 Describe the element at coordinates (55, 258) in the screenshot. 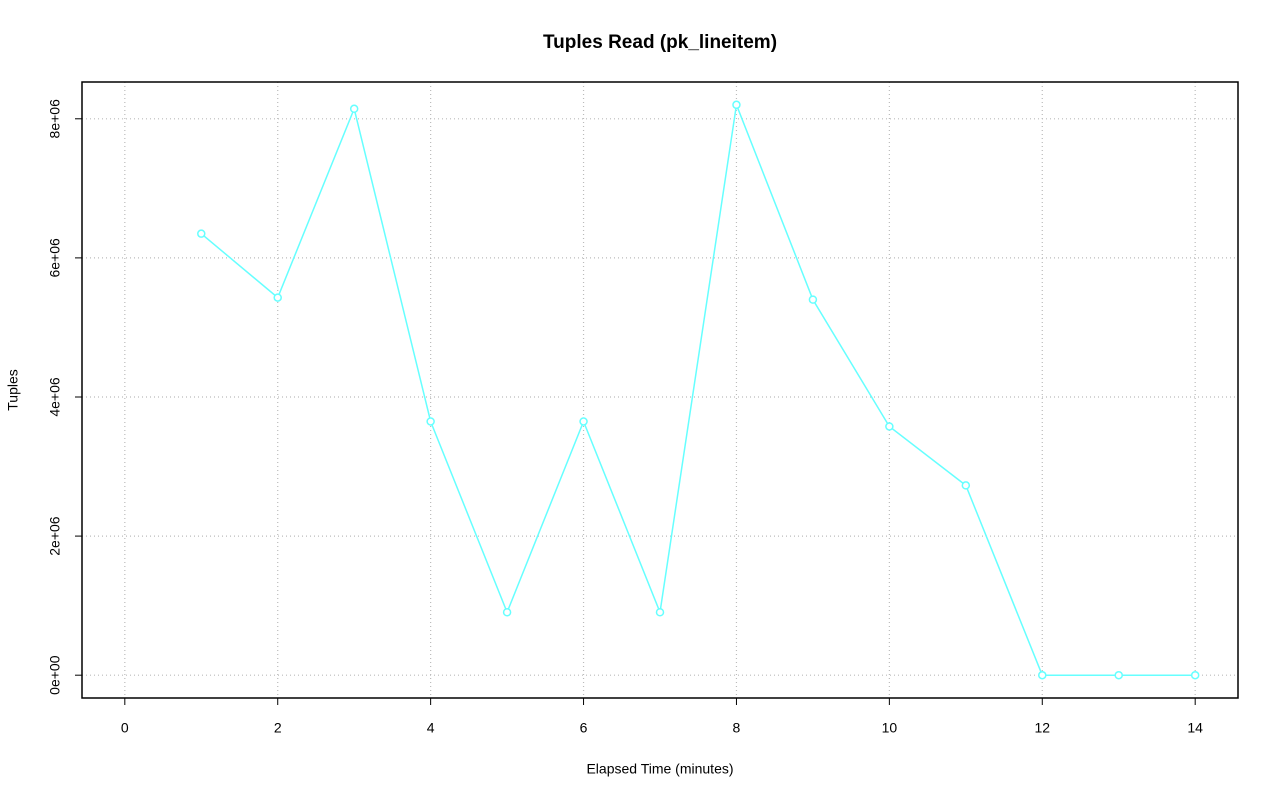

I see `y-tick-label: 6e+06` at that location.